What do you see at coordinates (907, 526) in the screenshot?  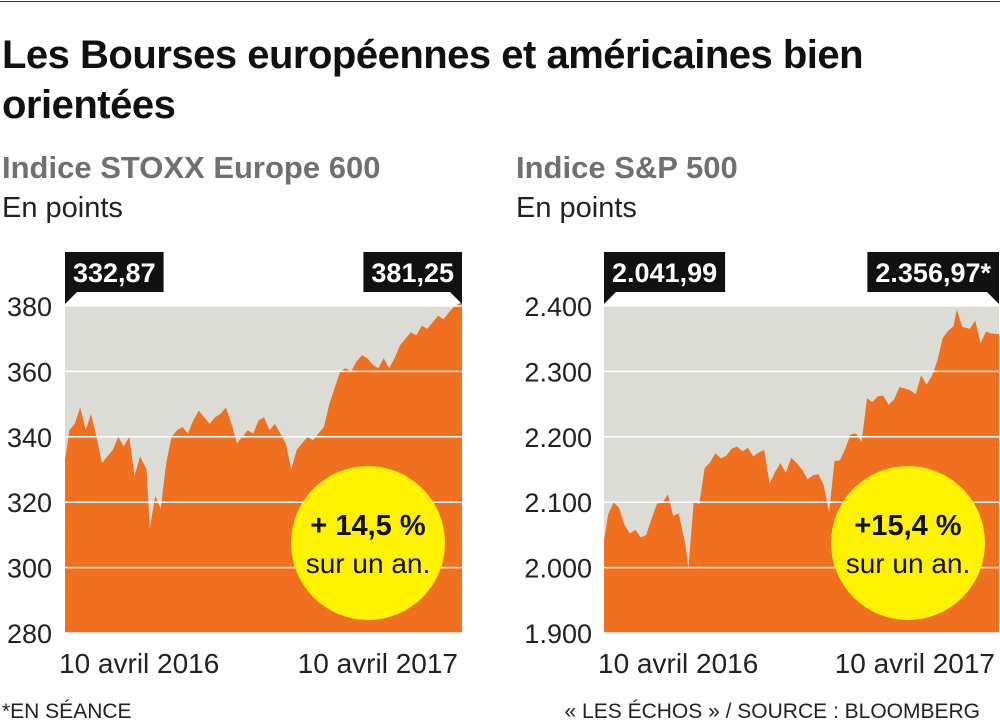 I see `sp500-badge-percent: +15,4 %` at bounding box center [907, 526].